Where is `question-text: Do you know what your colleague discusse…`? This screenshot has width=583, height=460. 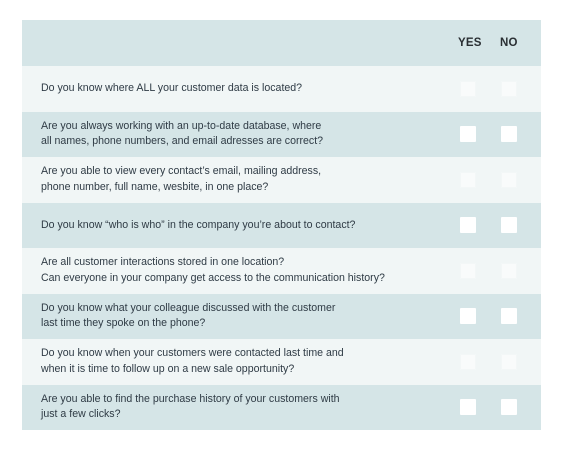
question-text: Do you know what your colleague discusse… is located at coordinates (188, 315).